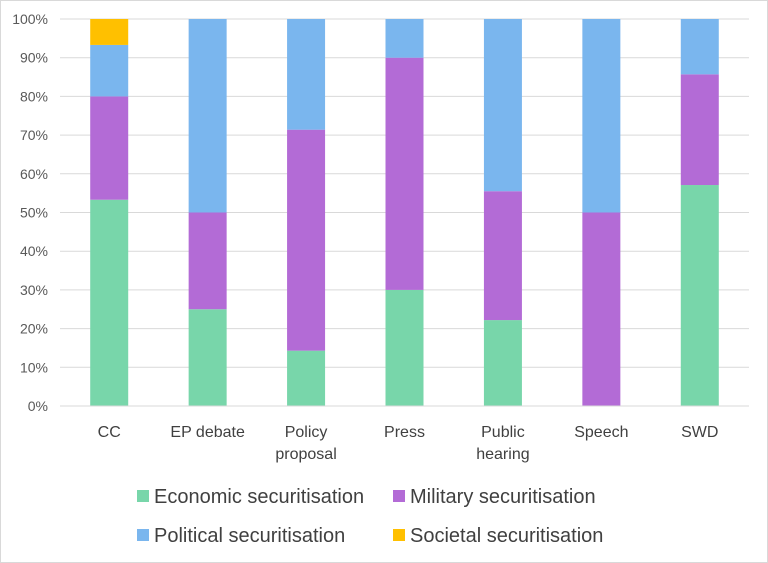 The height and width of the screenshot is (563, 768). Describe the element at coordinates (30, 19) in the screenshot. I see `y-tick-label: 100%` at that location.